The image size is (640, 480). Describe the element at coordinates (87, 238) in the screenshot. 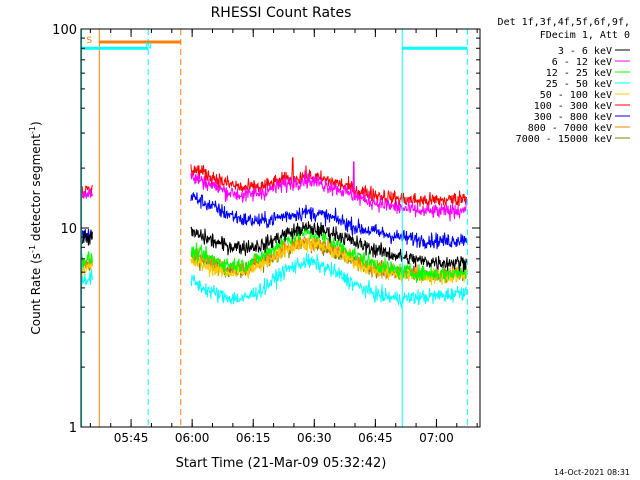

I see `series-3-6-kev-pre-line` at that location.